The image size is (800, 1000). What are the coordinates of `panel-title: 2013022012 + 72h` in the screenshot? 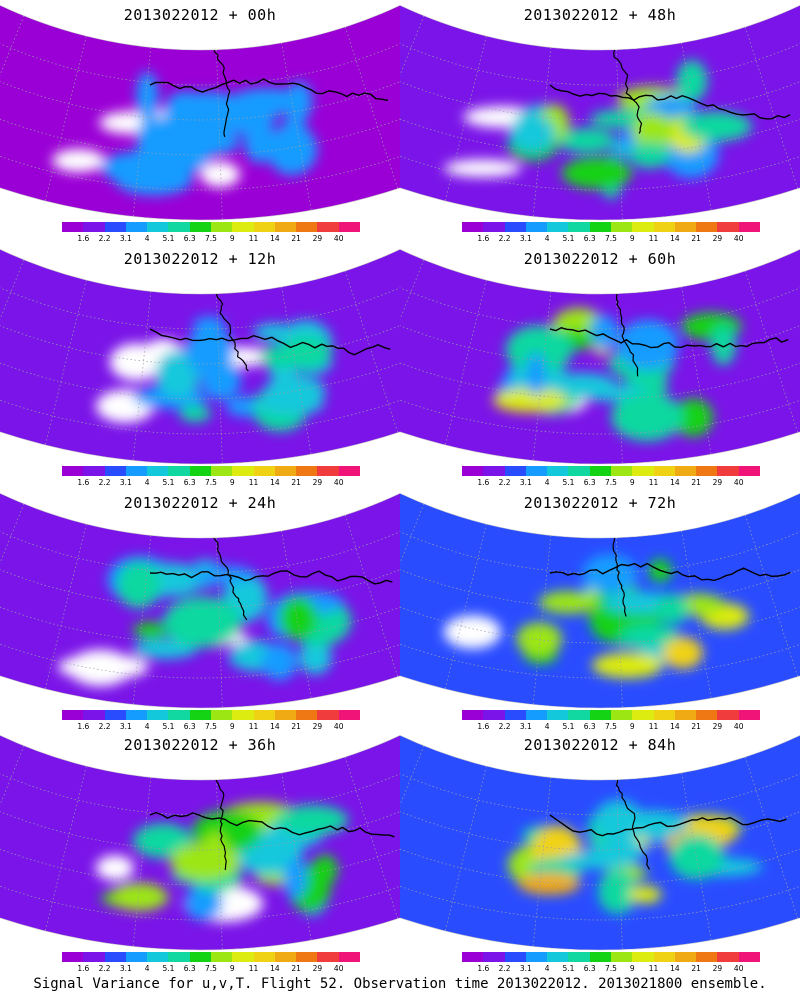 It's located at (600, 503).